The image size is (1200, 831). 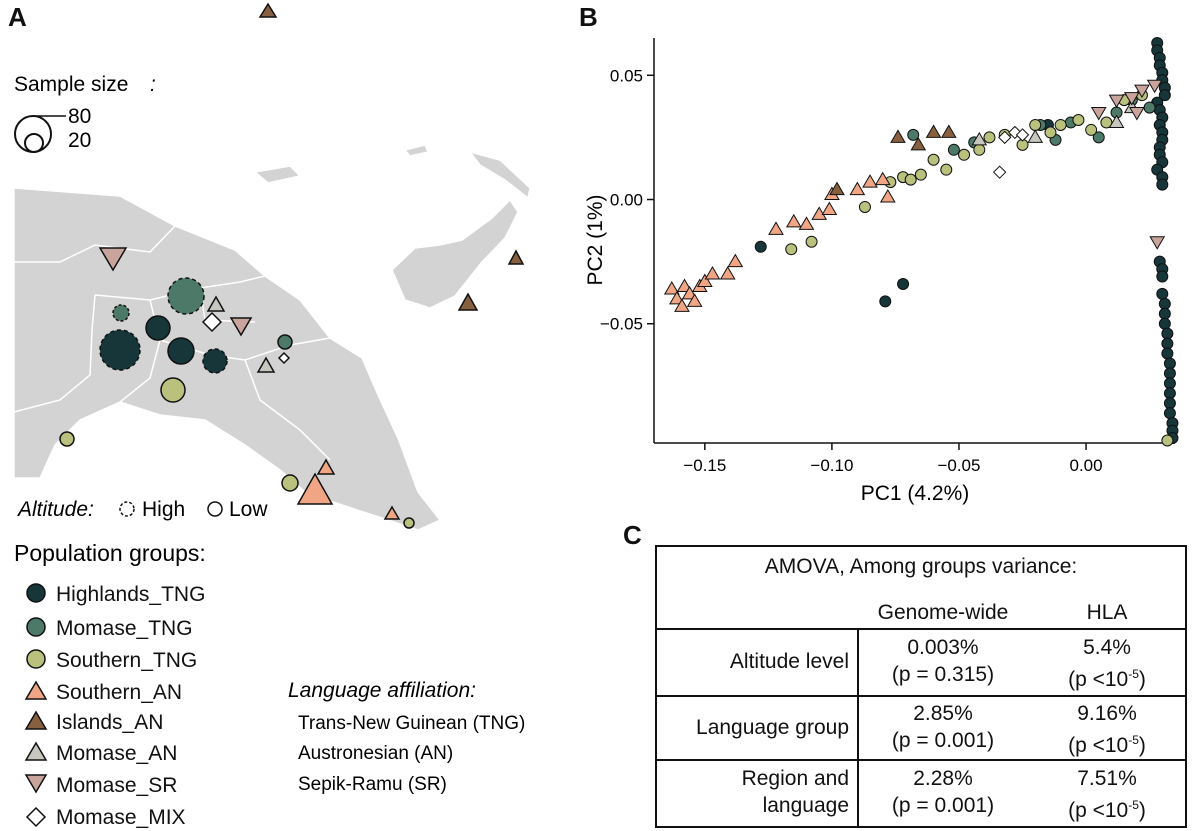 I want to click on altitude-low-symbol, so click(x=215, y=509).